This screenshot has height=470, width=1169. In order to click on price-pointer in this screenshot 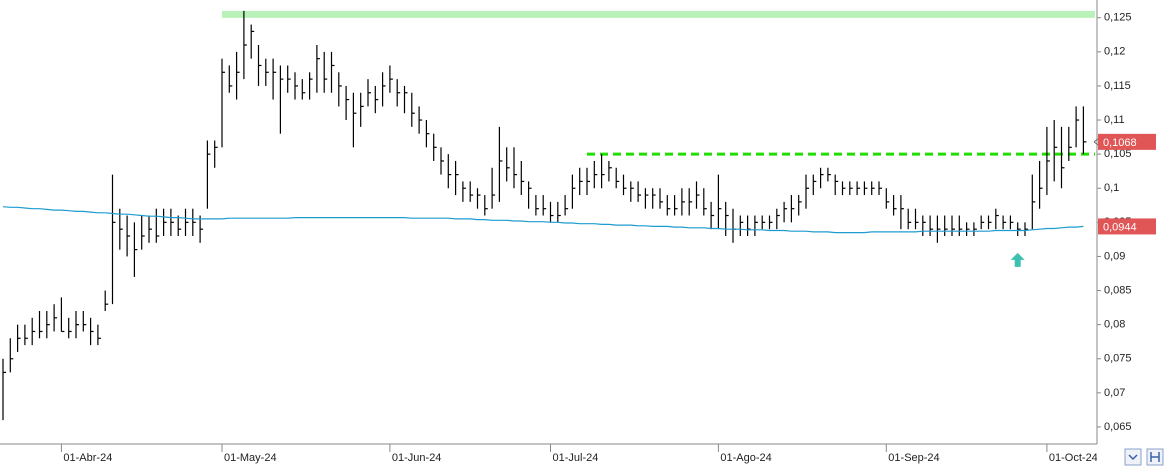, I will do `click(1096, 142)`.